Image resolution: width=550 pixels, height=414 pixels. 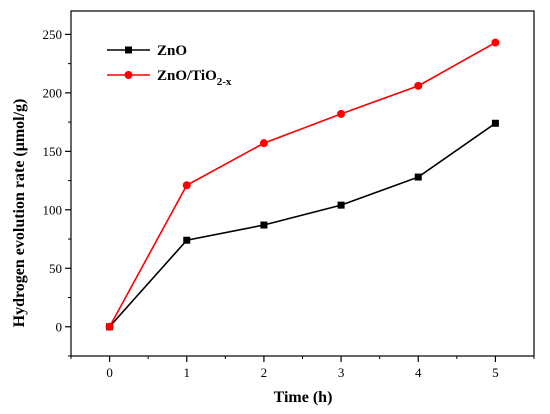 I want to click on x-tick-label: 5, so click(x=495, y=372).